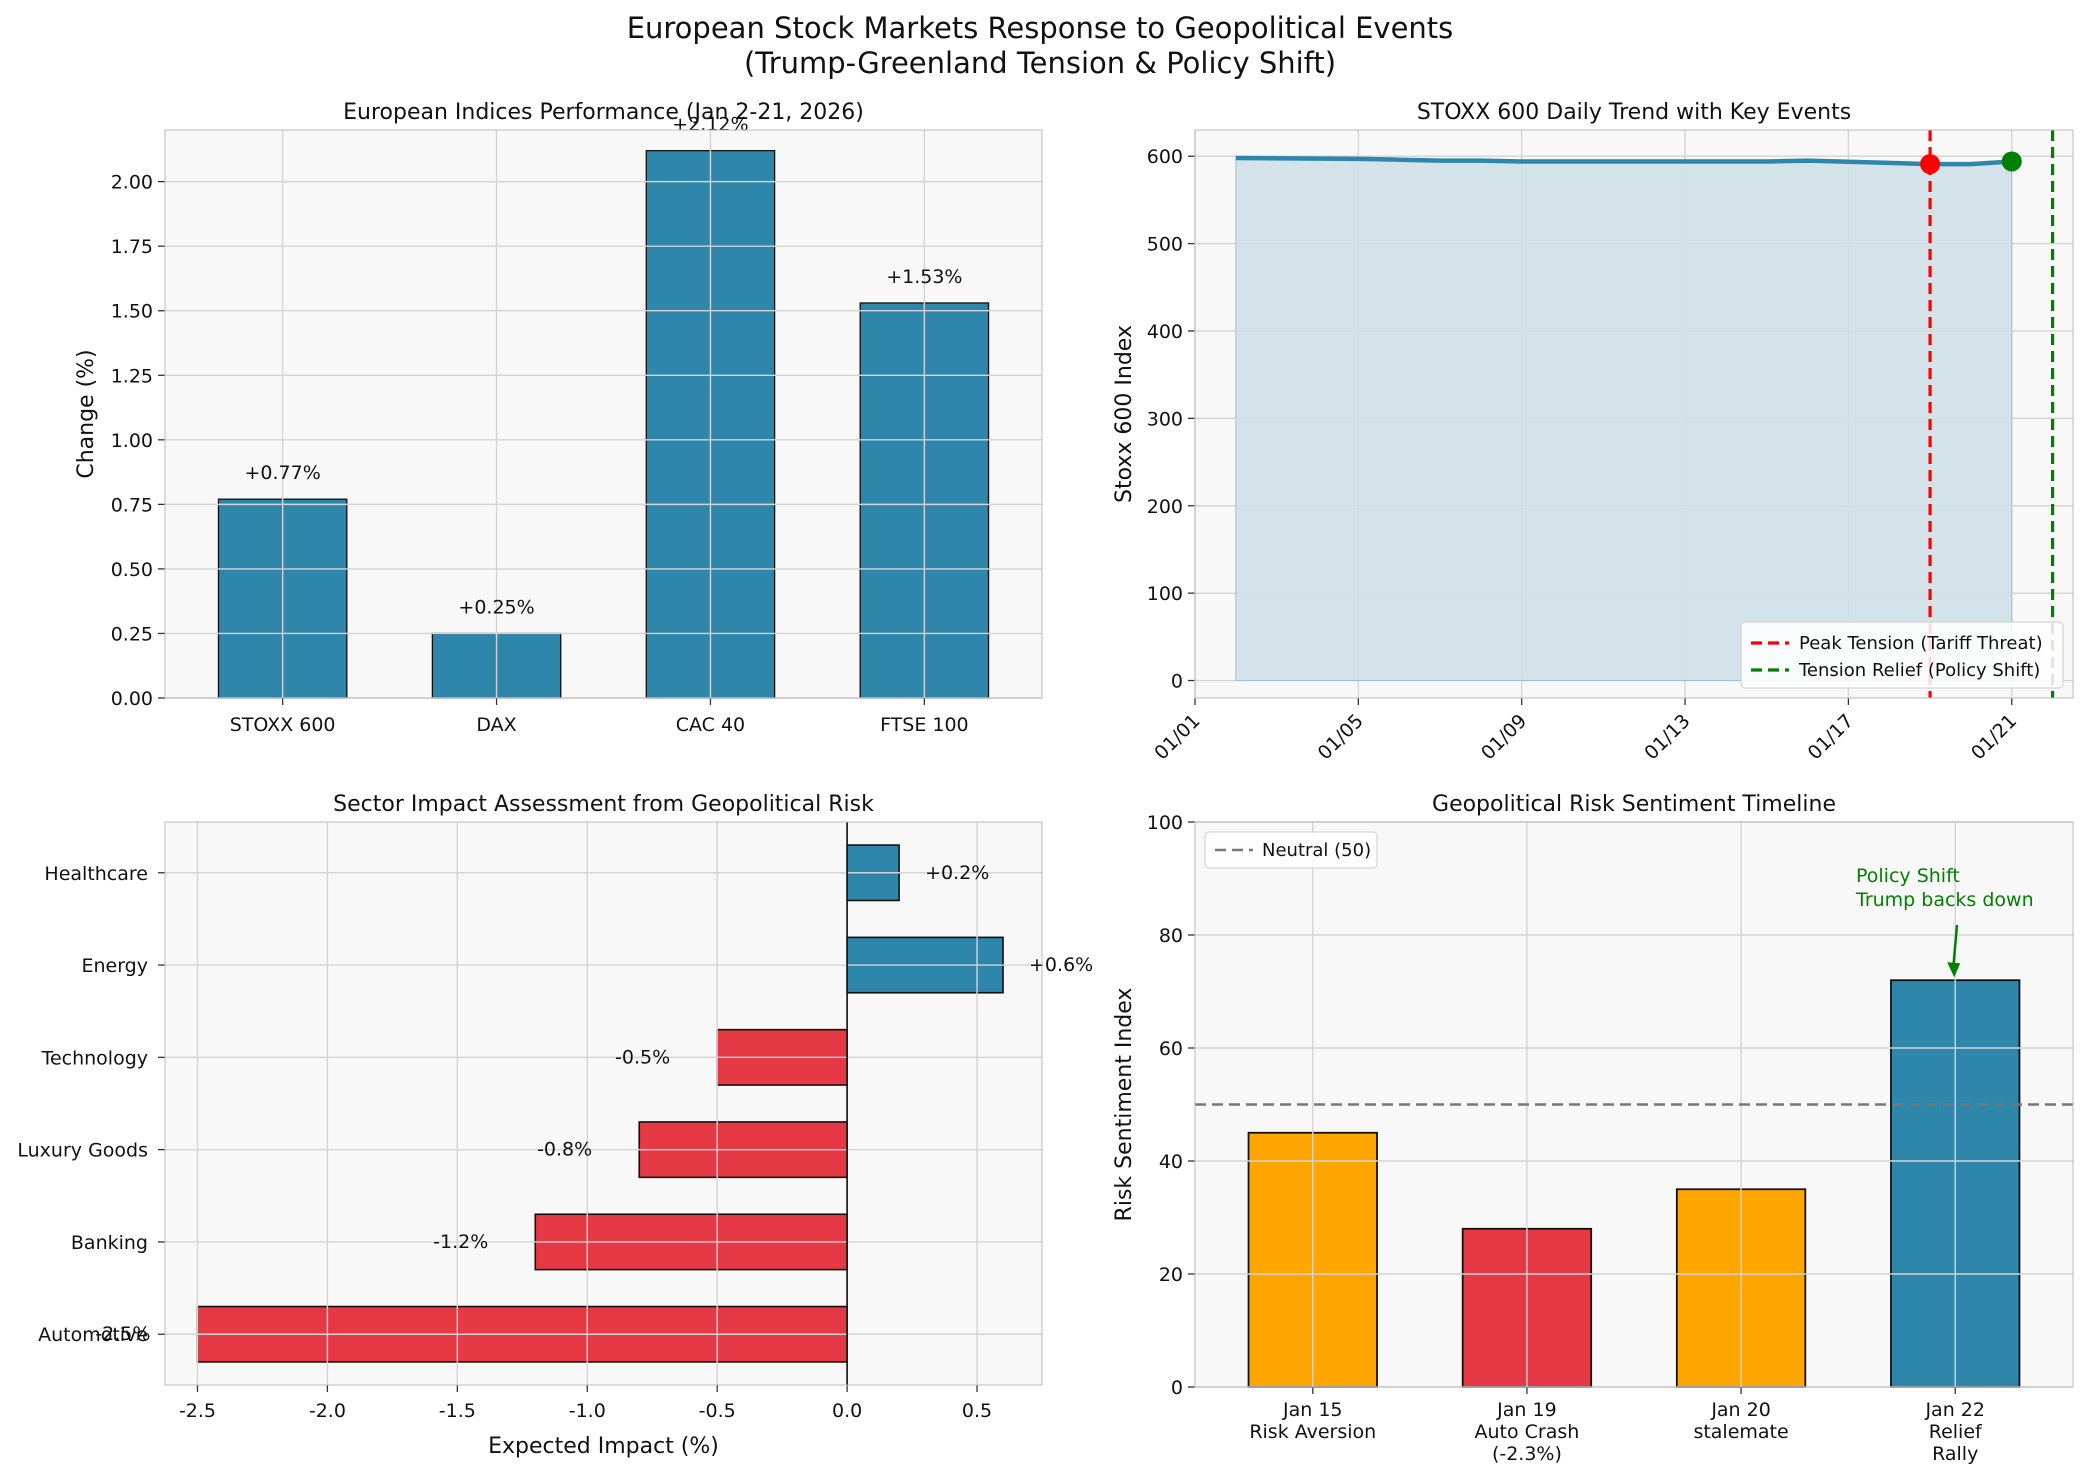 The height and width of the screenshot is (1482, 2081). Describe the element at coordinates (1740, 1410) in the screenshot. I see `xtick-label: Jan 20` at that location.